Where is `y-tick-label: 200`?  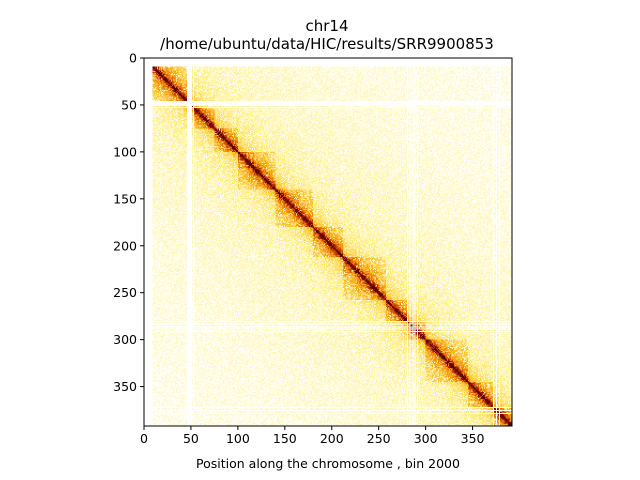
y-tick-label: 200 is located at coordinates (125, 245).